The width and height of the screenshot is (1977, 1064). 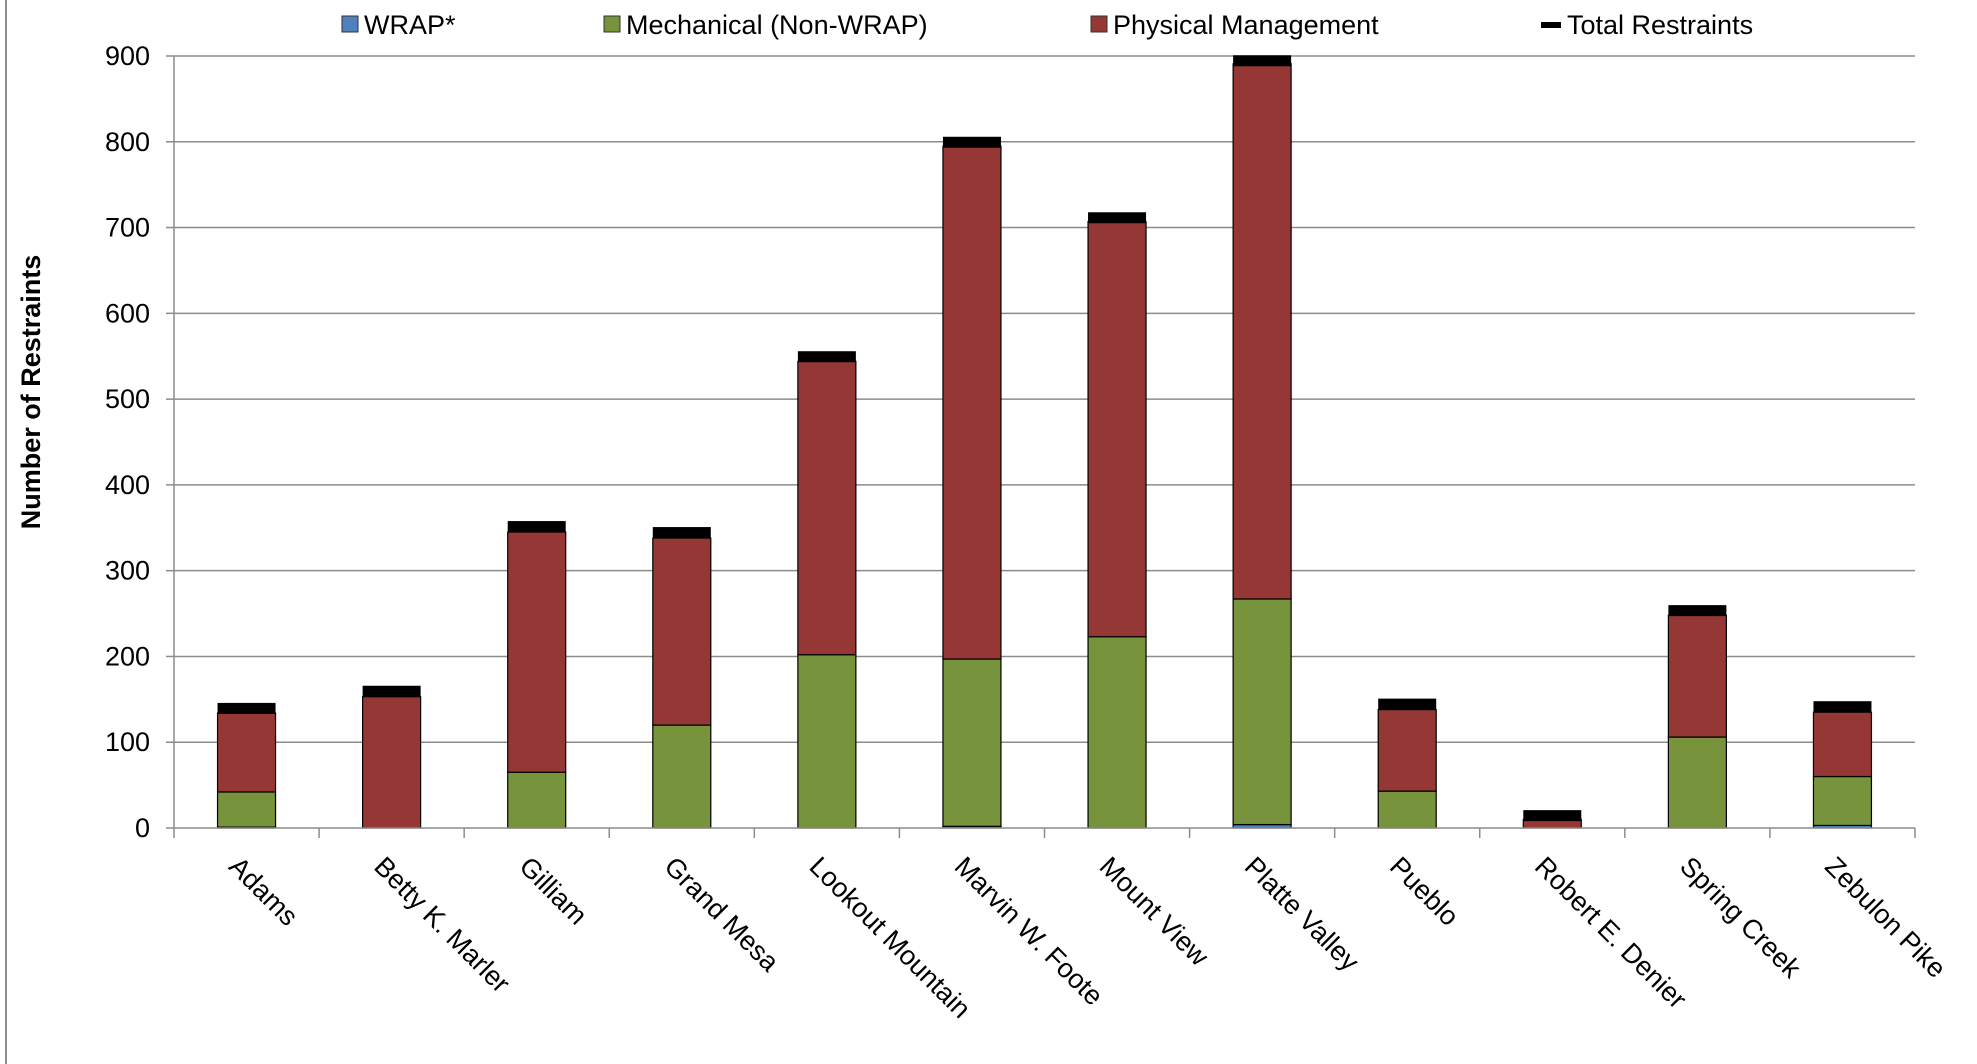 What do you see at coordinates (127, 571) in the screenshot?
I see `y-tick-label: 300` at bounding box center [127, 571].